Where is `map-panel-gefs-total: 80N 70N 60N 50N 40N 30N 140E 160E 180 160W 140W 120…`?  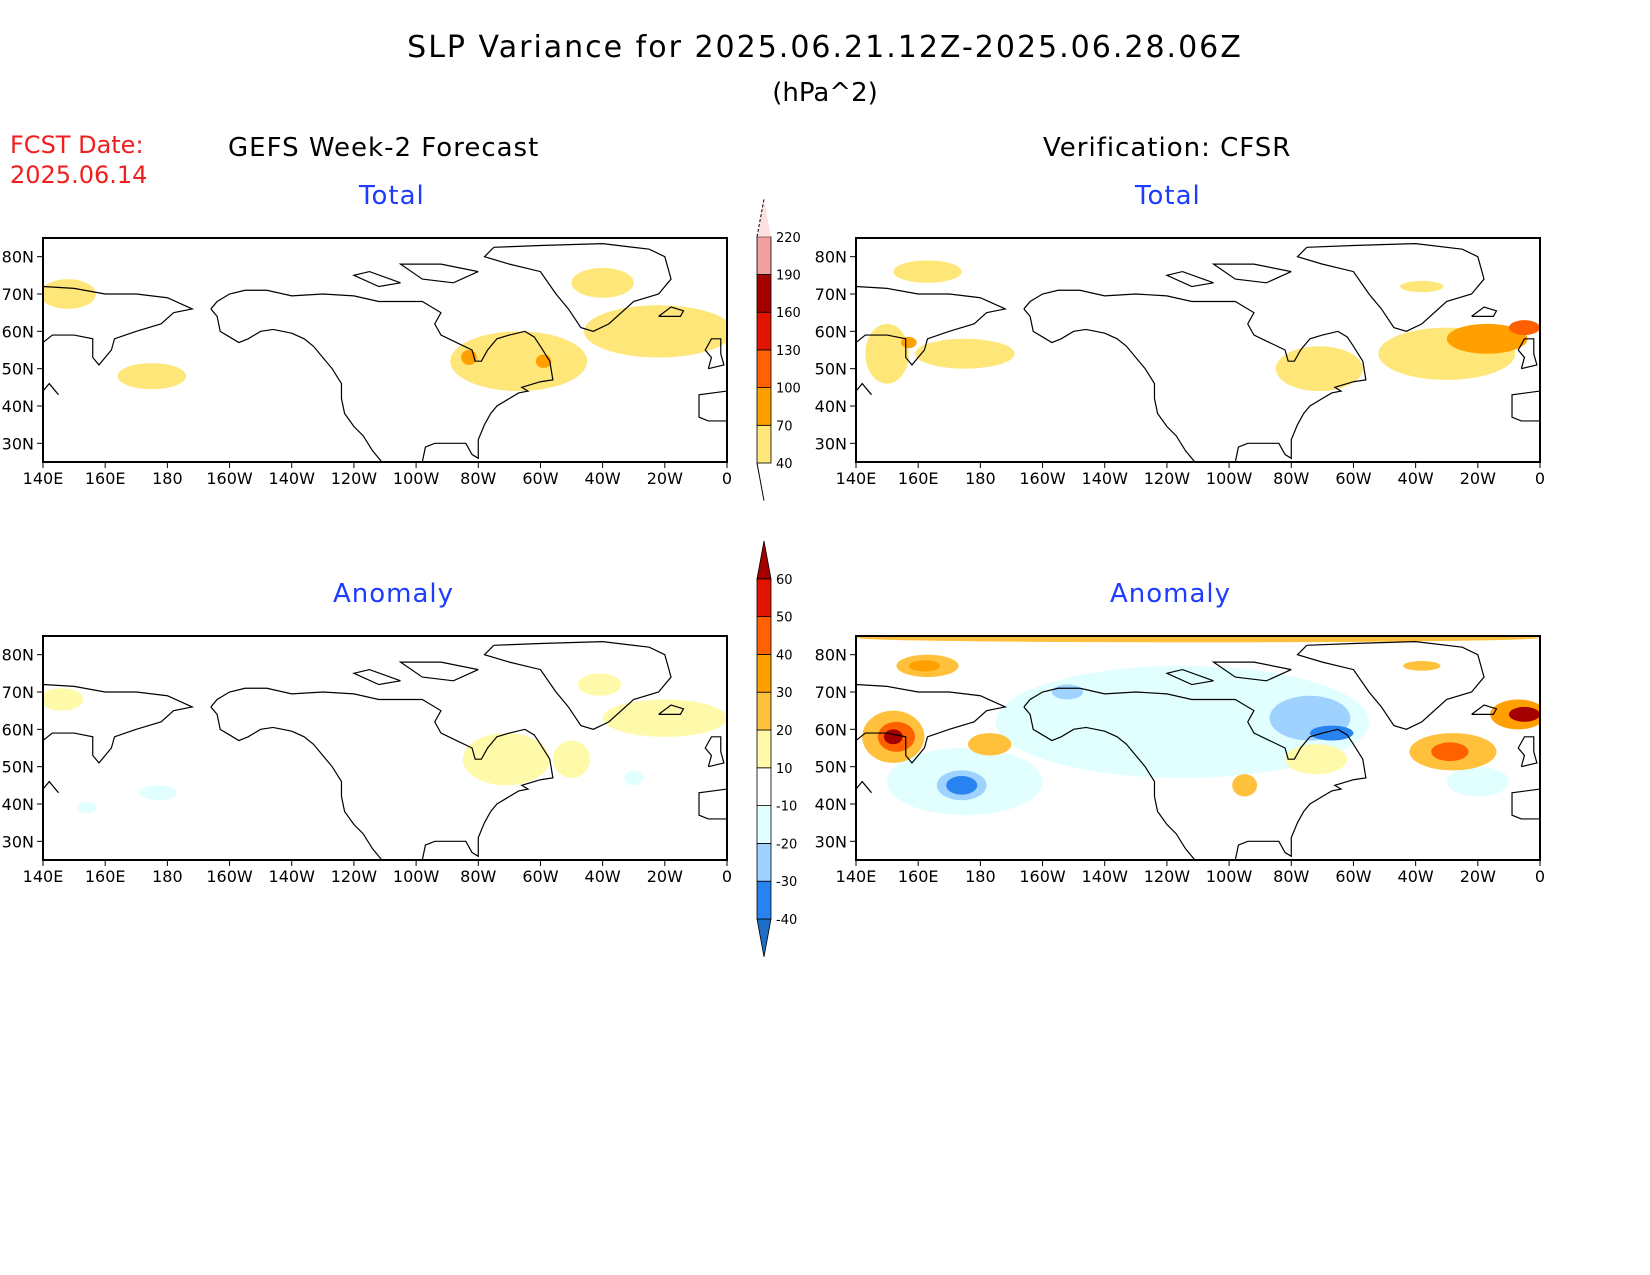 map-panel-gefs-total: 80N 70N 60N 50N 40N 30N 140E 160E 180 160W 140W 120… is located at coordinates (367, 362).